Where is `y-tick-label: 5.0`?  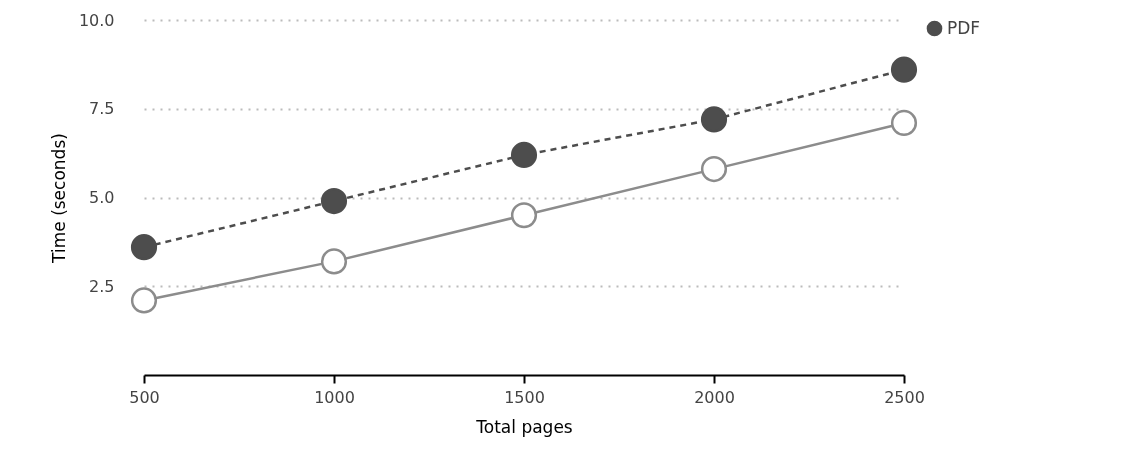
y-tick-label: 5.0 is located at coordinates (102, 197).